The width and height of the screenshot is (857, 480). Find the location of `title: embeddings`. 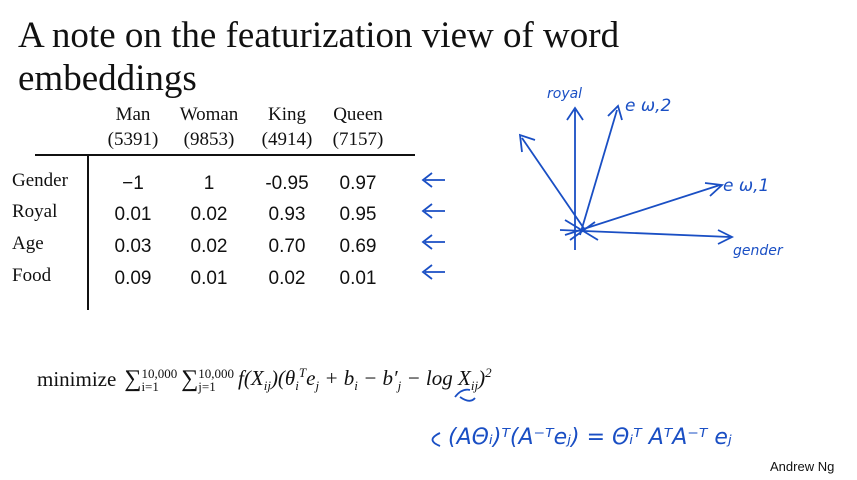

title: embeddings is located at coordinates (107, 78).